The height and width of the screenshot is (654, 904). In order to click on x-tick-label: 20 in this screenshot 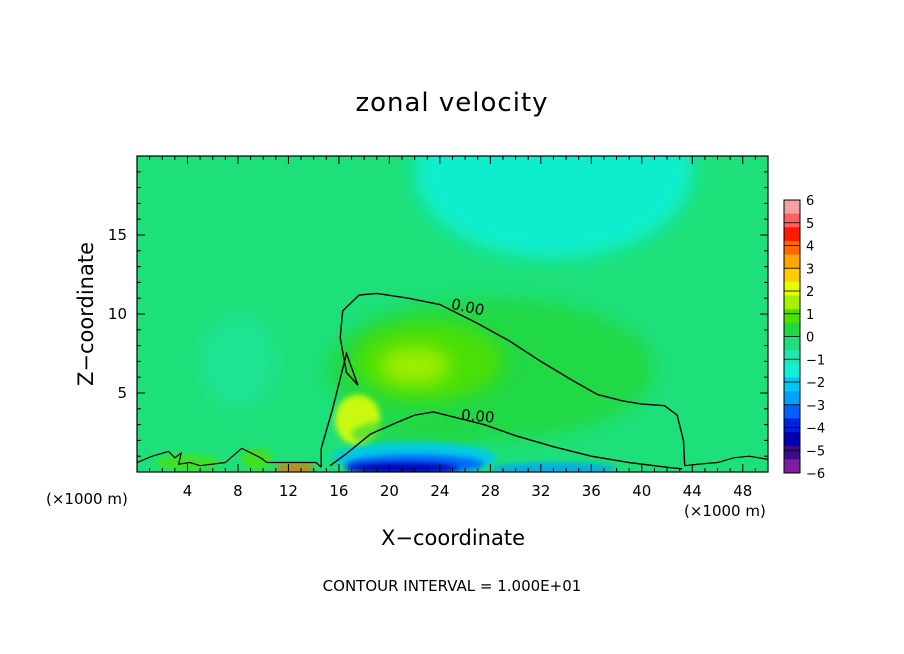, I will do `click(389, 491)`.